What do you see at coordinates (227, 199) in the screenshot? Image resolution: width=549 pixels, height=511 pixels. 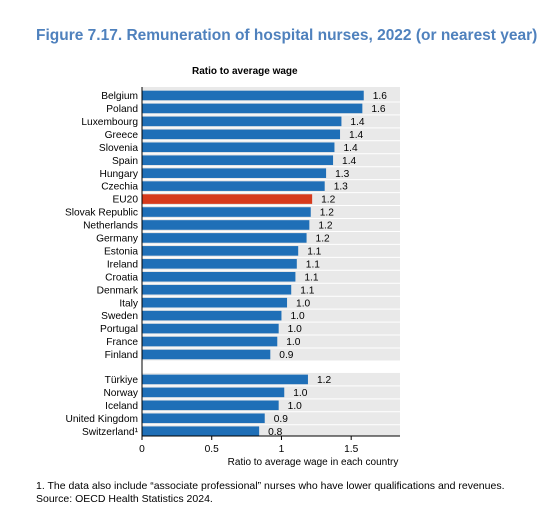 I see `bar-eu20` at bounding box center [227, 199].